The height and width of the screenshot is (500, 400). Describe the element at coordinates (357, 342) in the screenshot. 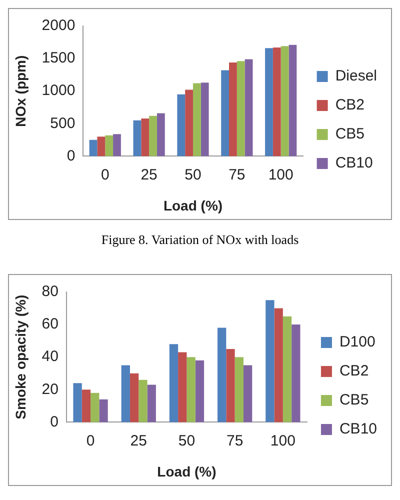

I see `legend-label: D100` at that location.